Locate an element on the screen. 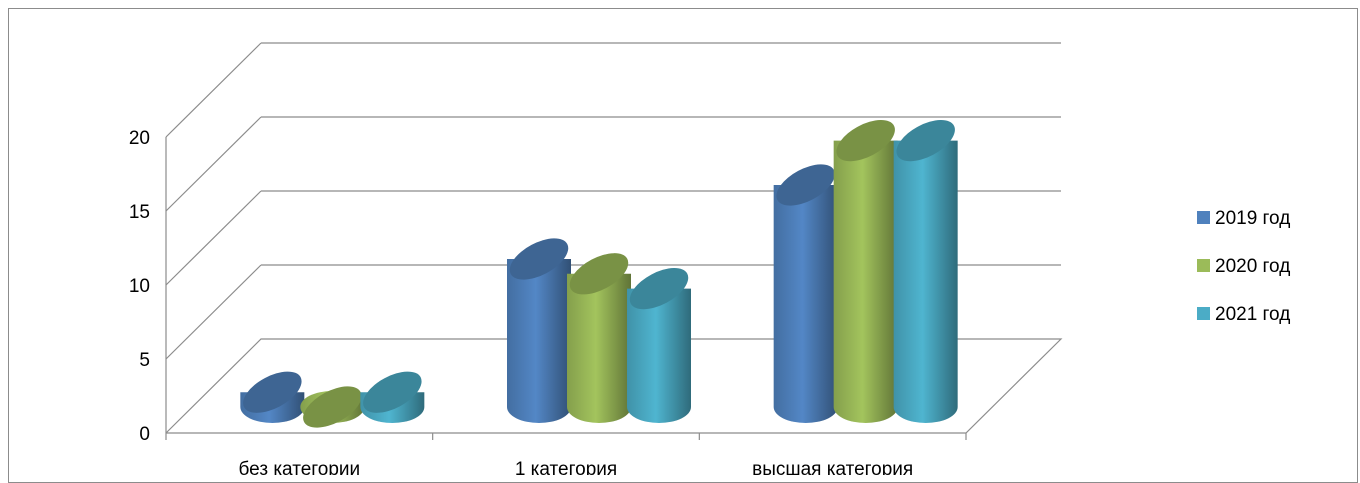 This screenshot has height=483, width=1360. y-tick-label: 10 is located at coordinates (139, 286).